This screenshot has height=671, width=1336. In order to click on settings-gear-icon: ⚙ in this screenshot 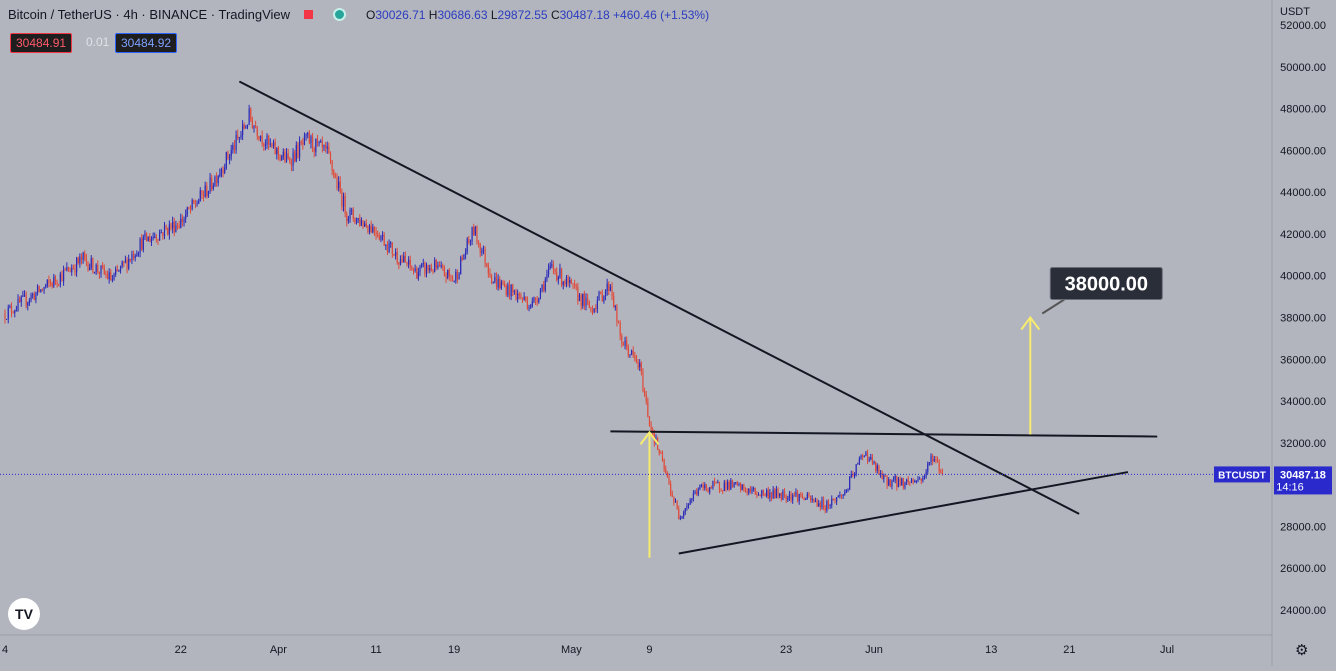, I will do `click(1302, 650)`.